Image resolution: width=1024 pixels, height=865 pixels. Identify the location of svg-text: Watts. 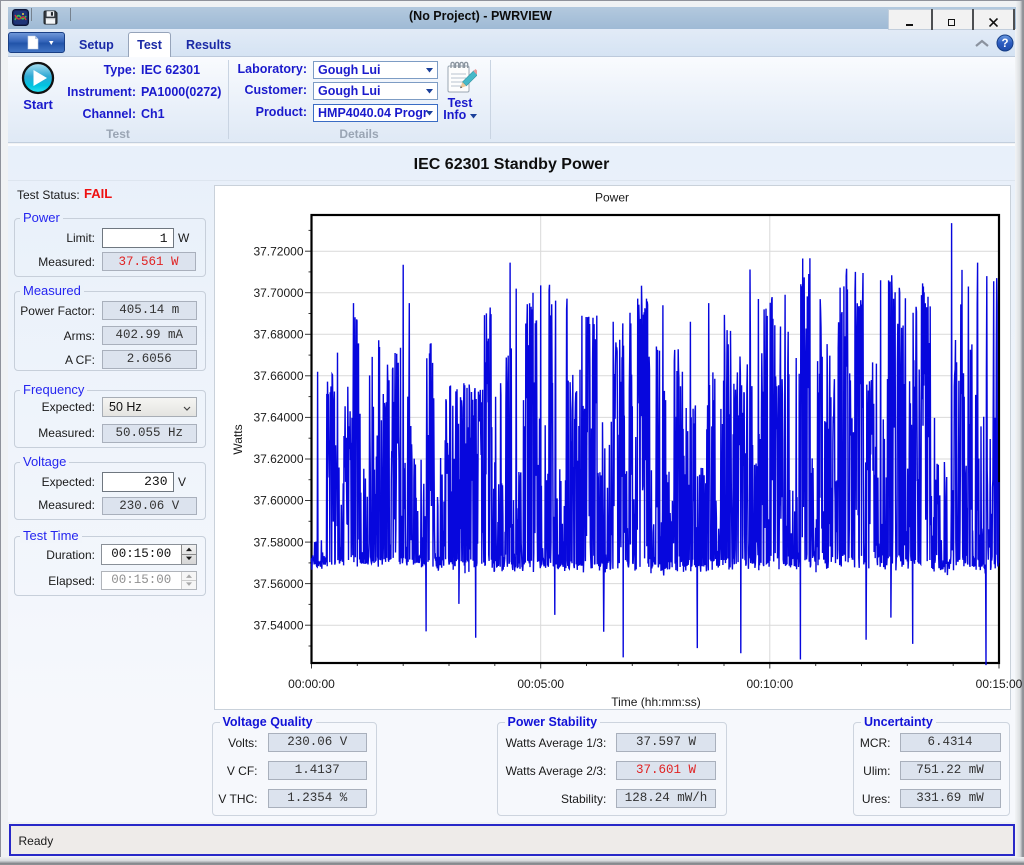
(238, 439).